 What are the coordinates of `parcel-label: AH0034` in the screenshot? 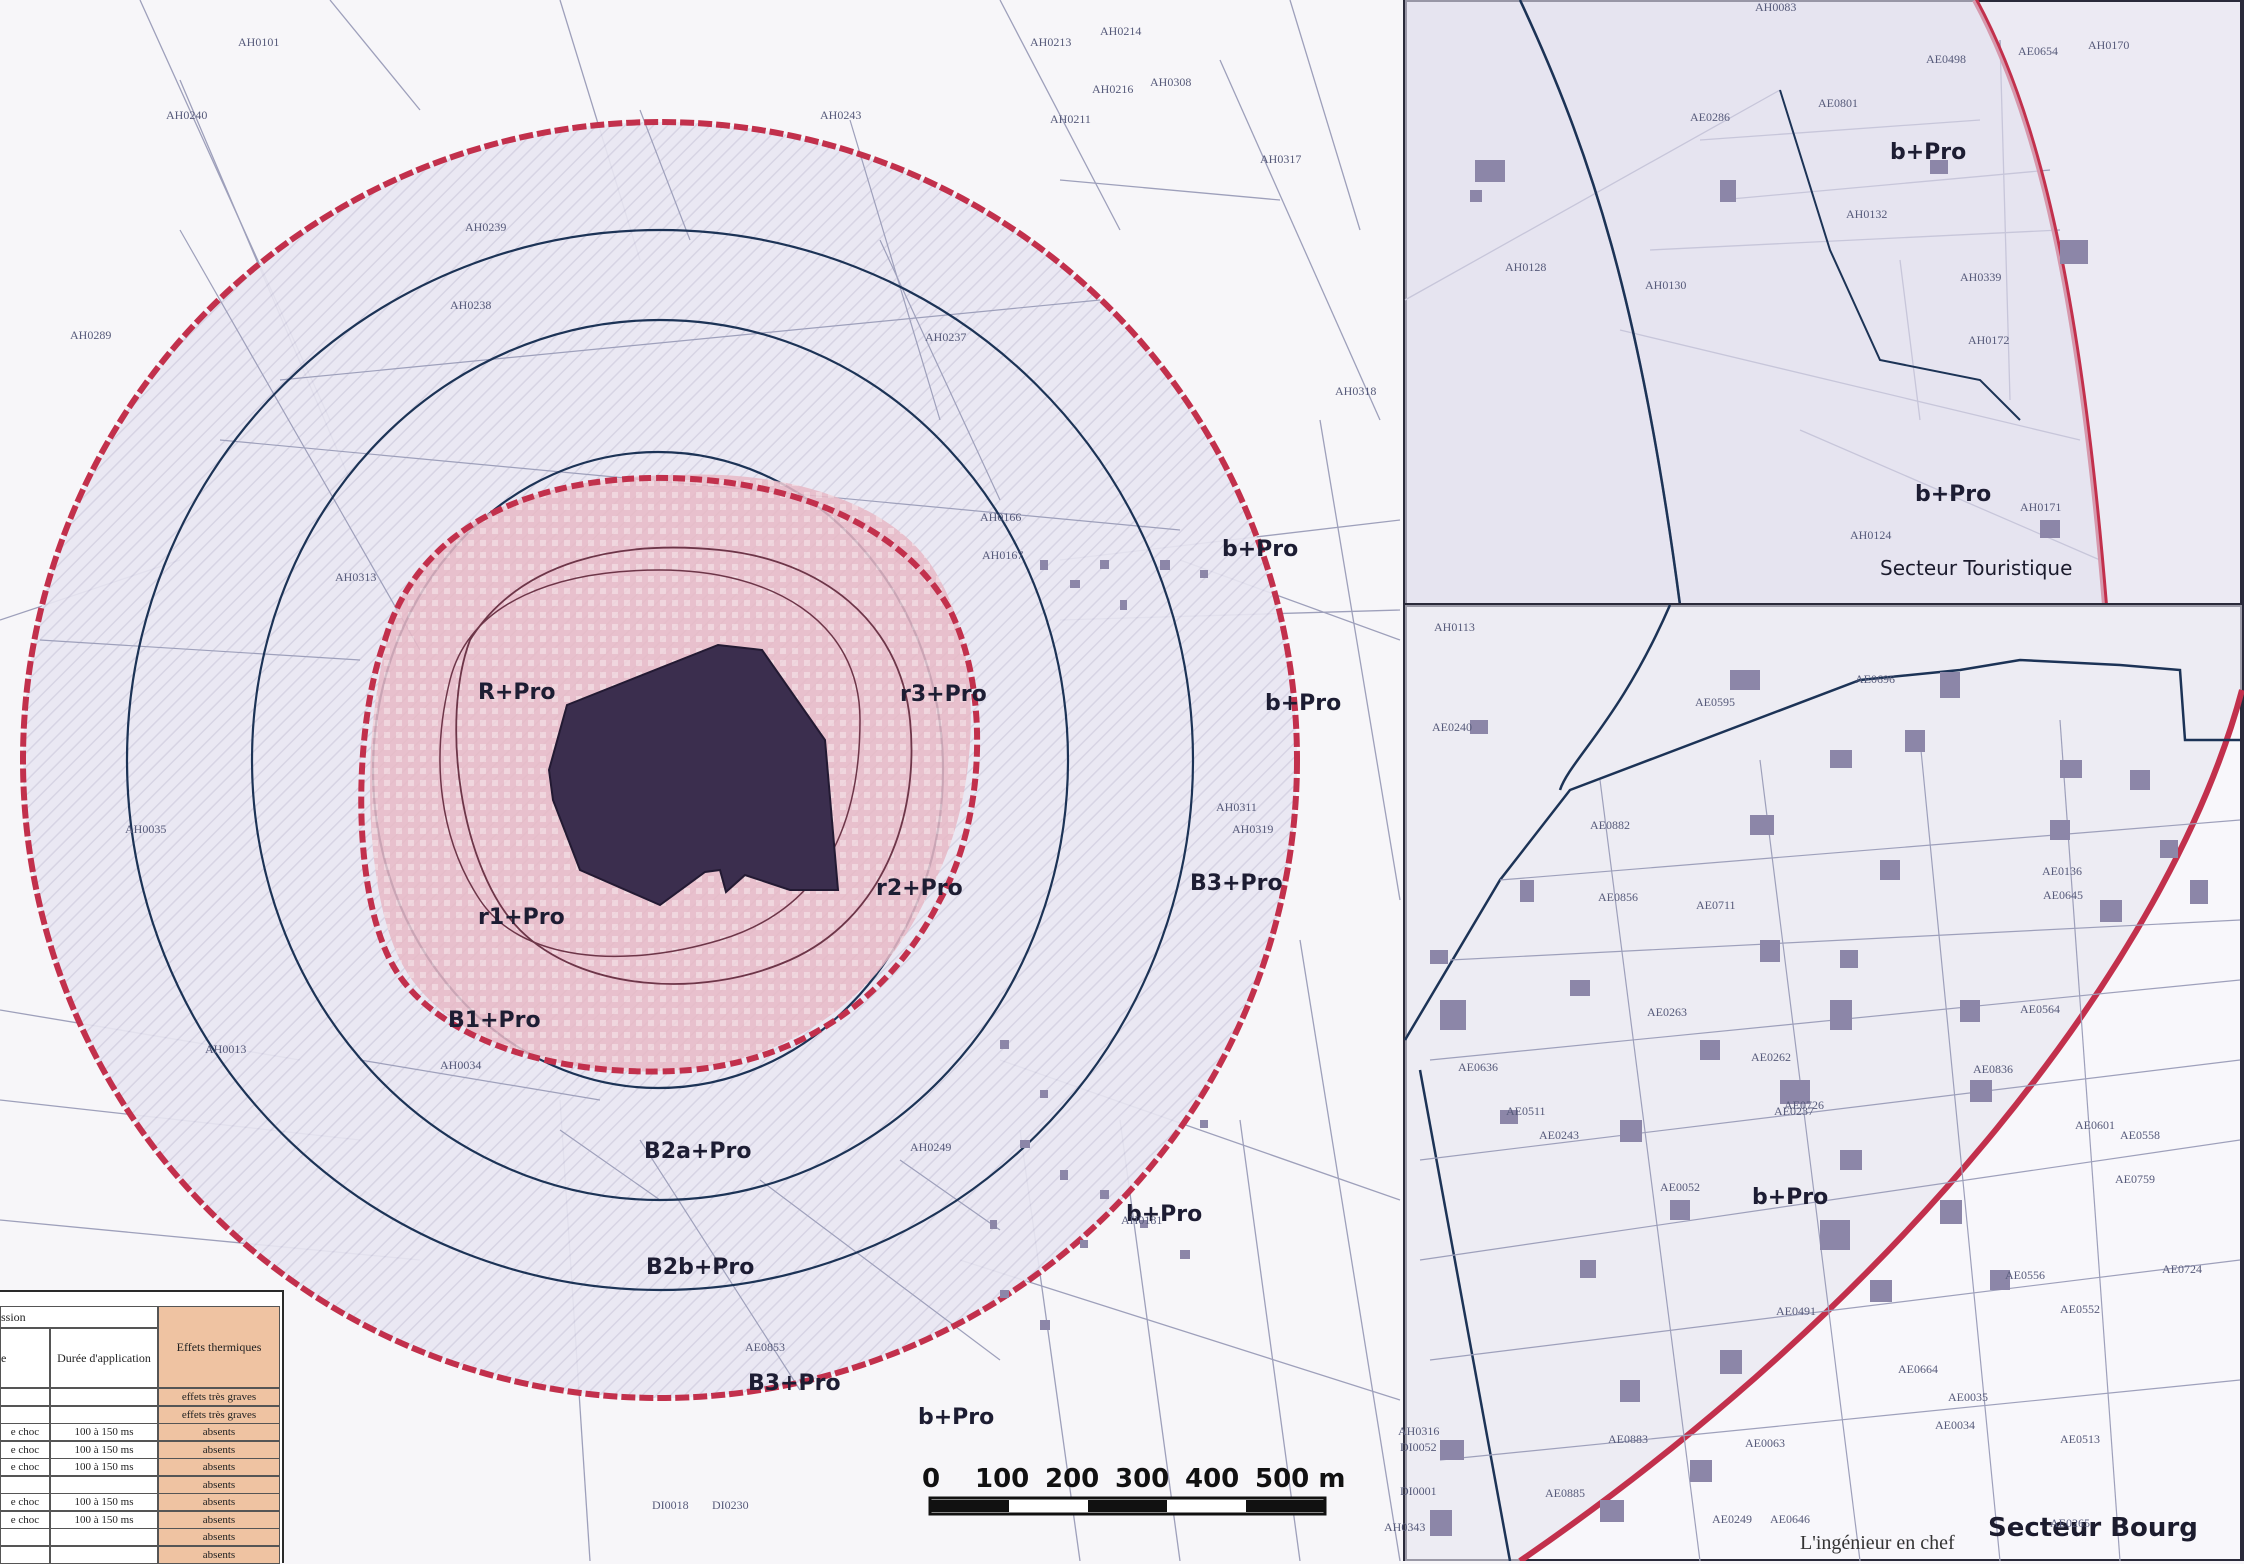 It's located at (461, 1065).